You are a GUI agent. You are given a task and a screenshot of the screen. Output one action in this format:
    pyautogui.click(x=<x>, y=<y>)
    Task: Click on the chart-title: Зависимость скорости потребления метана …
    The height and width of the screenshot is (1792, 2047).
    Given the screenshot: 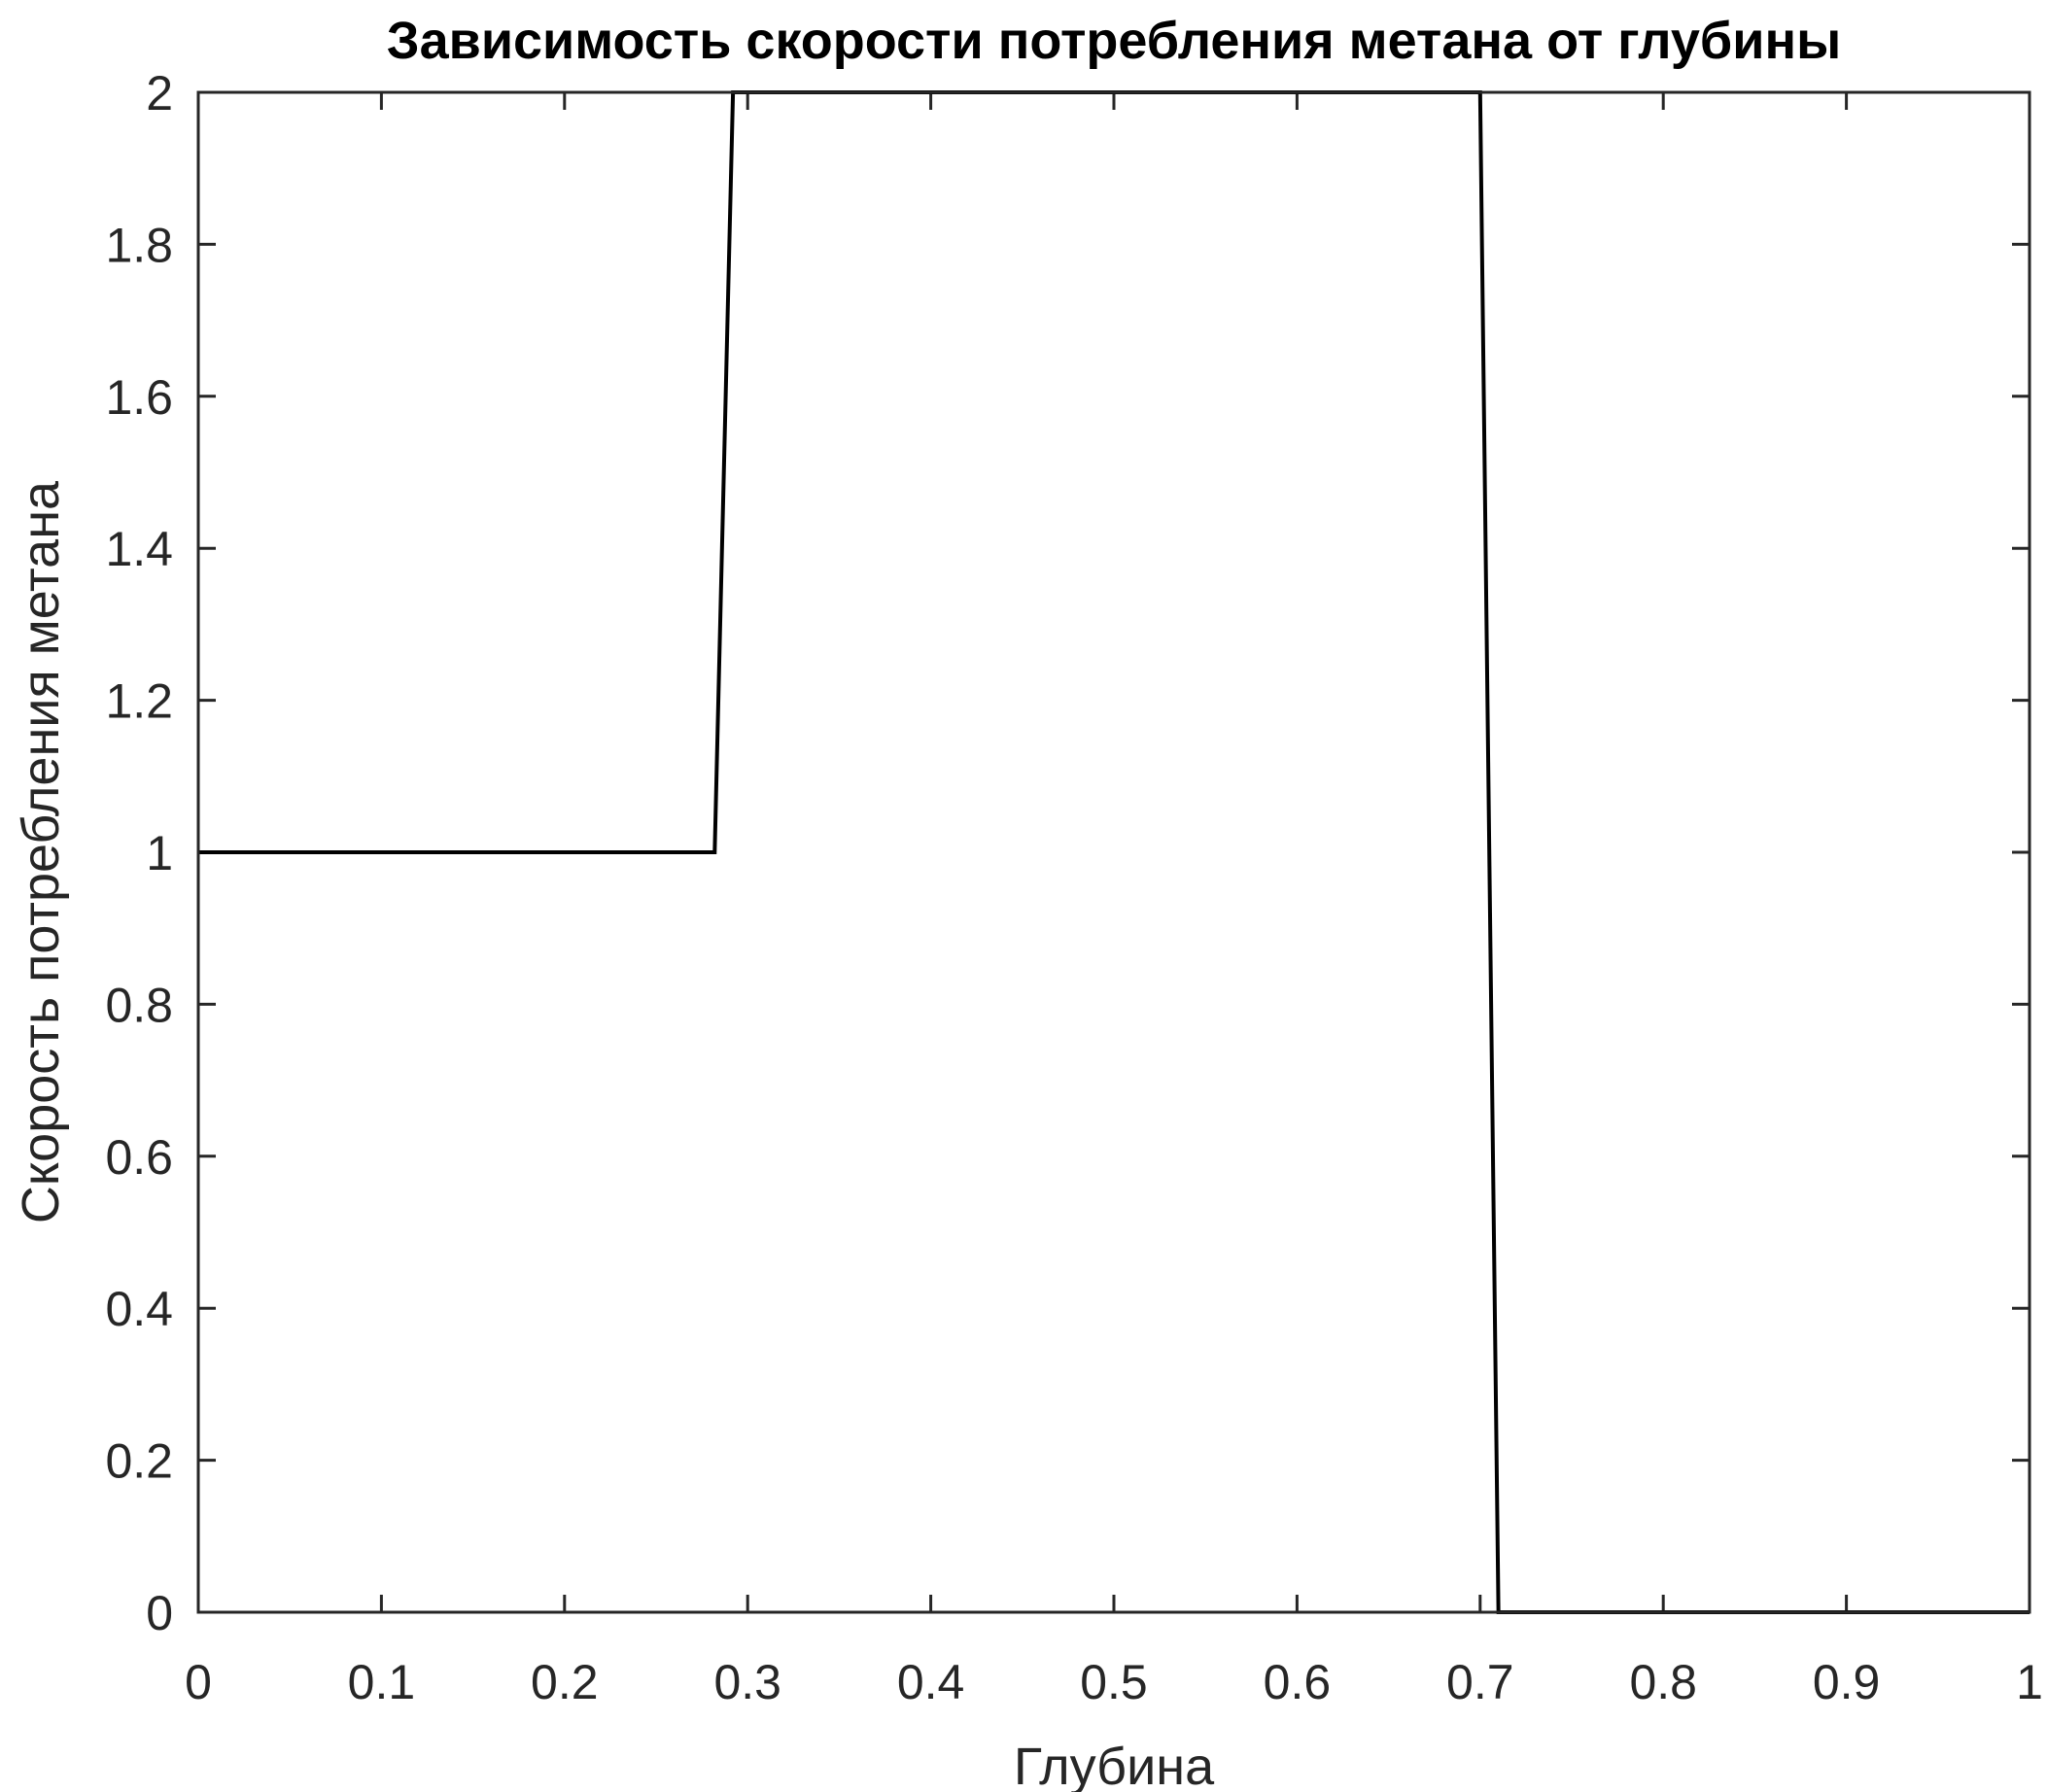 What is the action you would take?
    pyautogui.click(x=1114, y=41)
    